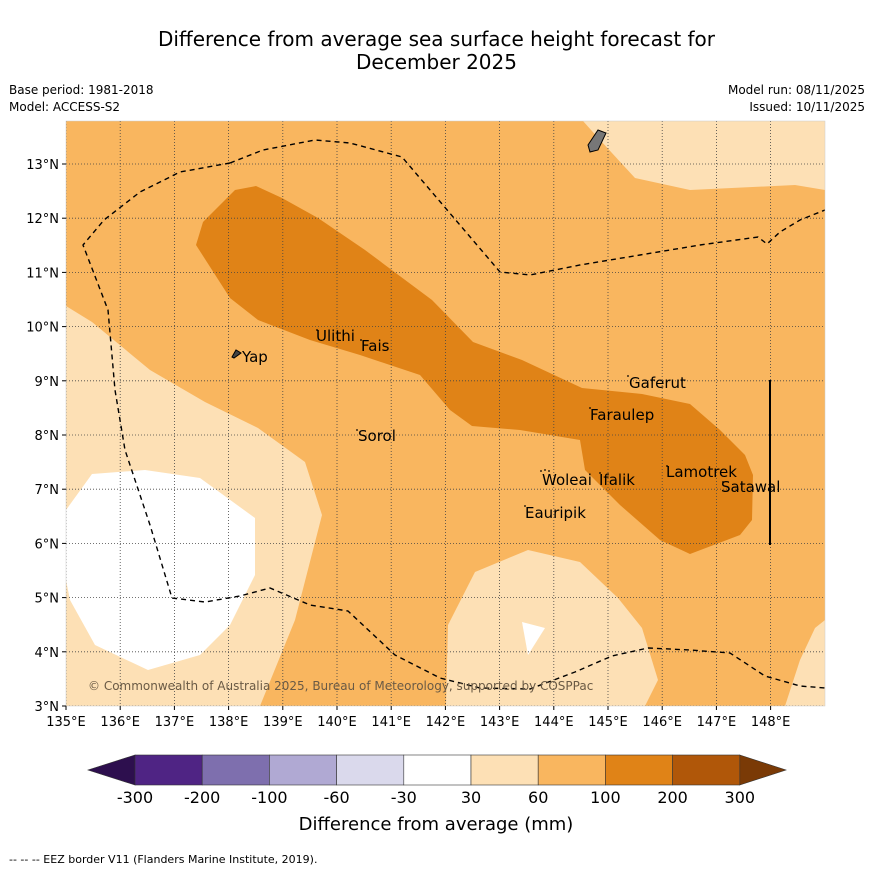 This screenshot has width=873, height=873. Describe the element at coordinates (704, 155) in the screenshot. I see `band-30-60-northeast` at that location.